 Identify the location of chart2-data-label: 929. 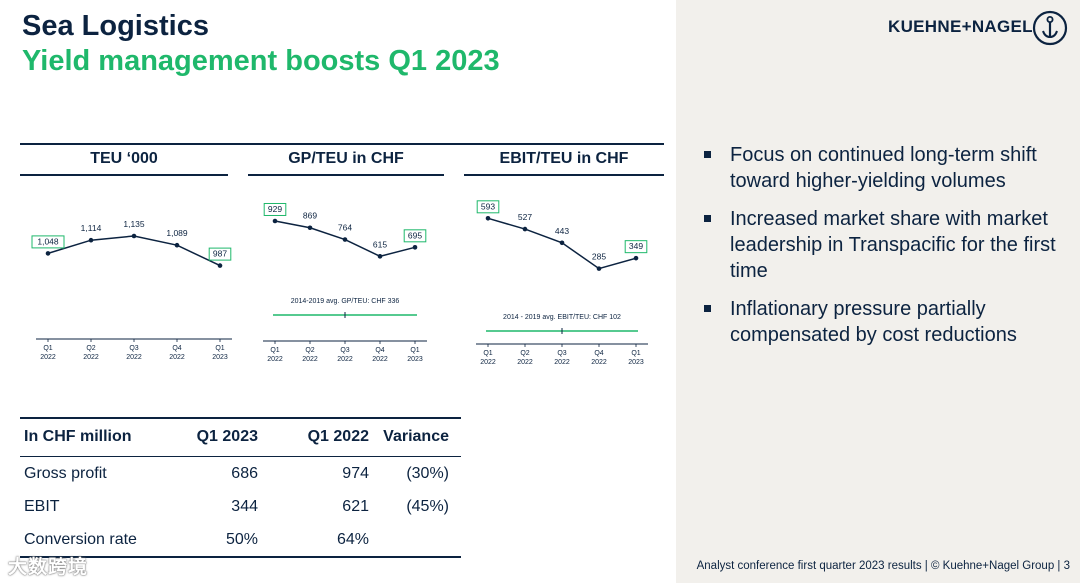
(275, 209).